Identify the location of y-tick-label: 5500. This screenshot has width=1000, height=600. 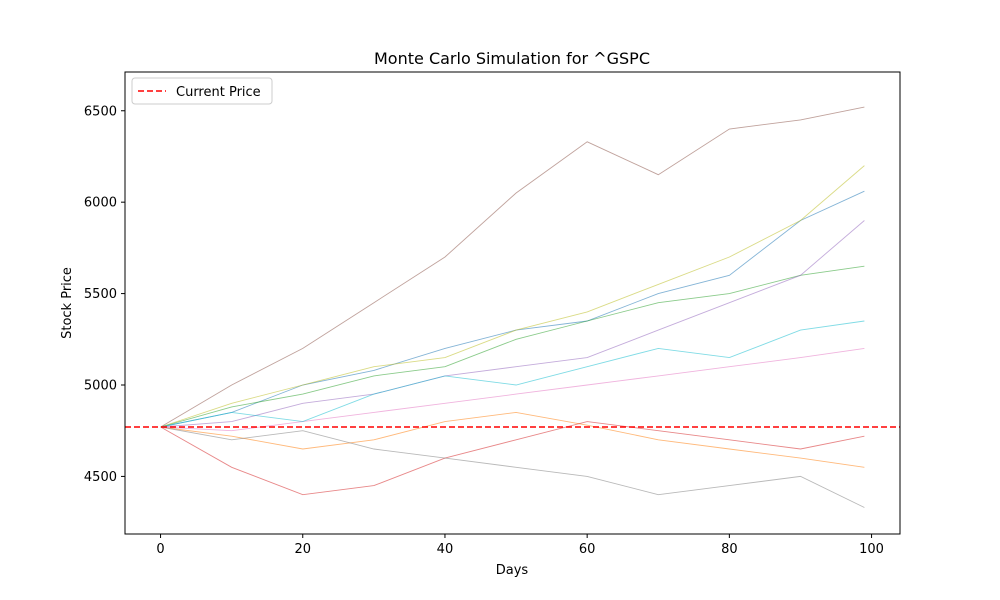
(100, 294).